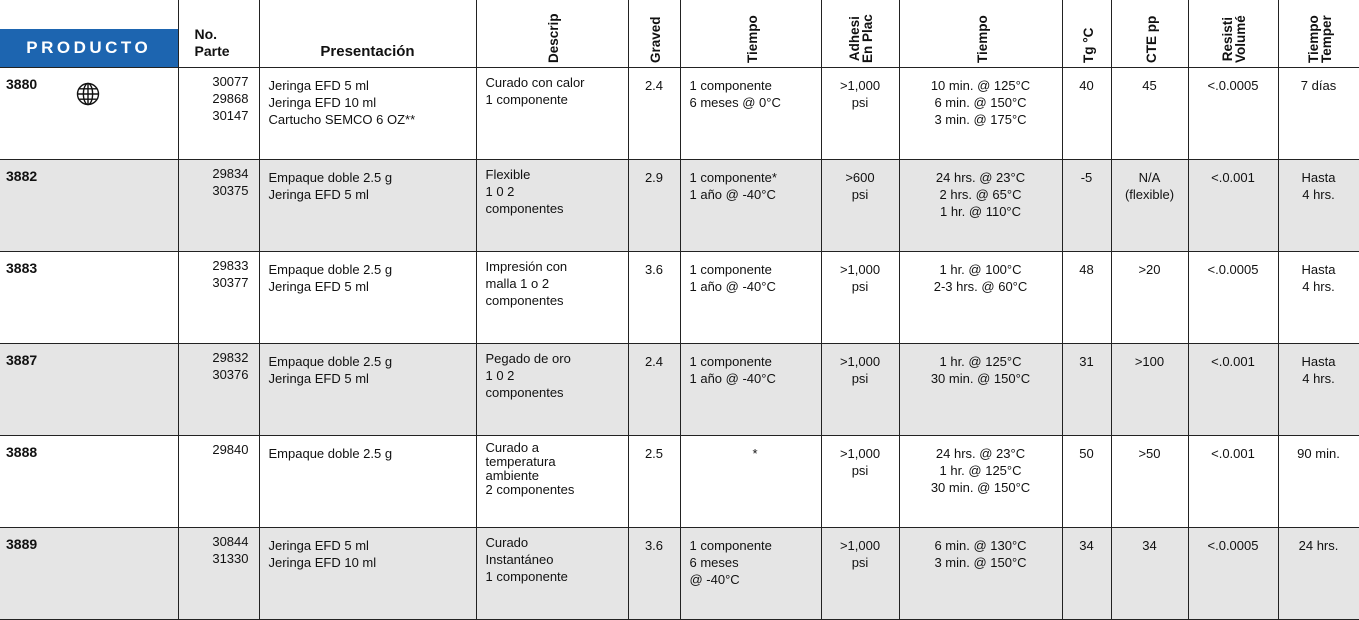 Image resolution: width=1359 pixels, height=620 pixels. What do you see at coordinates (88, 94) in the screenshot?
I see `globe-icon` at bounding box center [88, 94].